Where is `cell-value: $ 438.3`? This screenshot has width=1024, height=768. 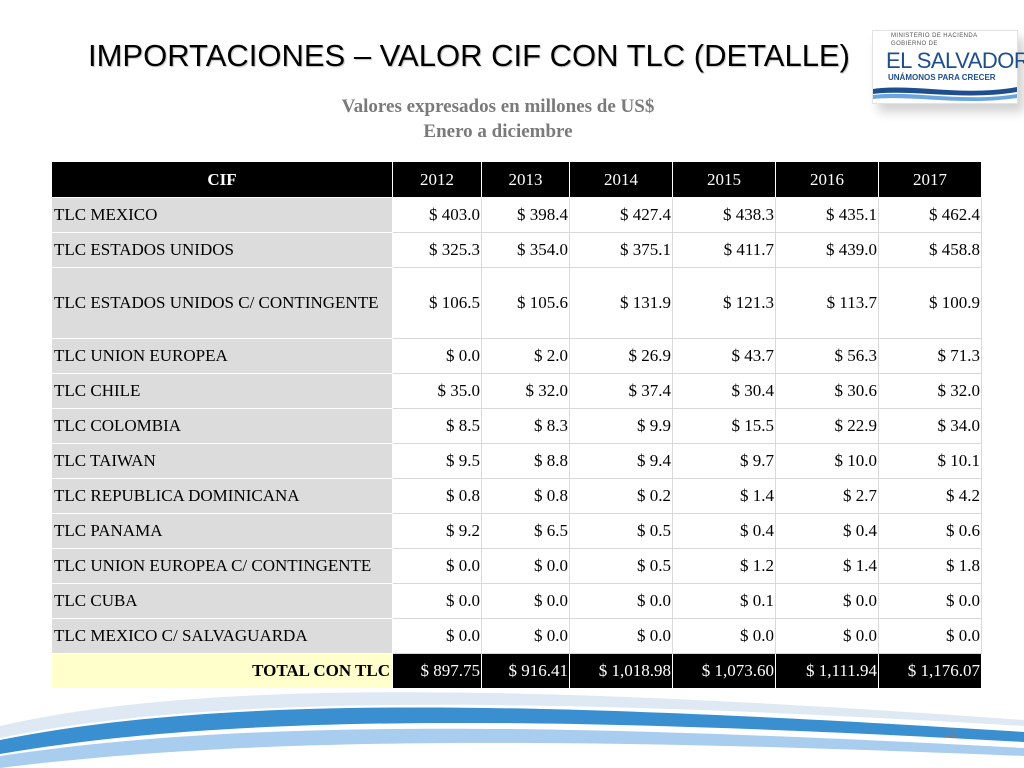
cell-value: $ 438.3 is located at coordinates (724, 215).